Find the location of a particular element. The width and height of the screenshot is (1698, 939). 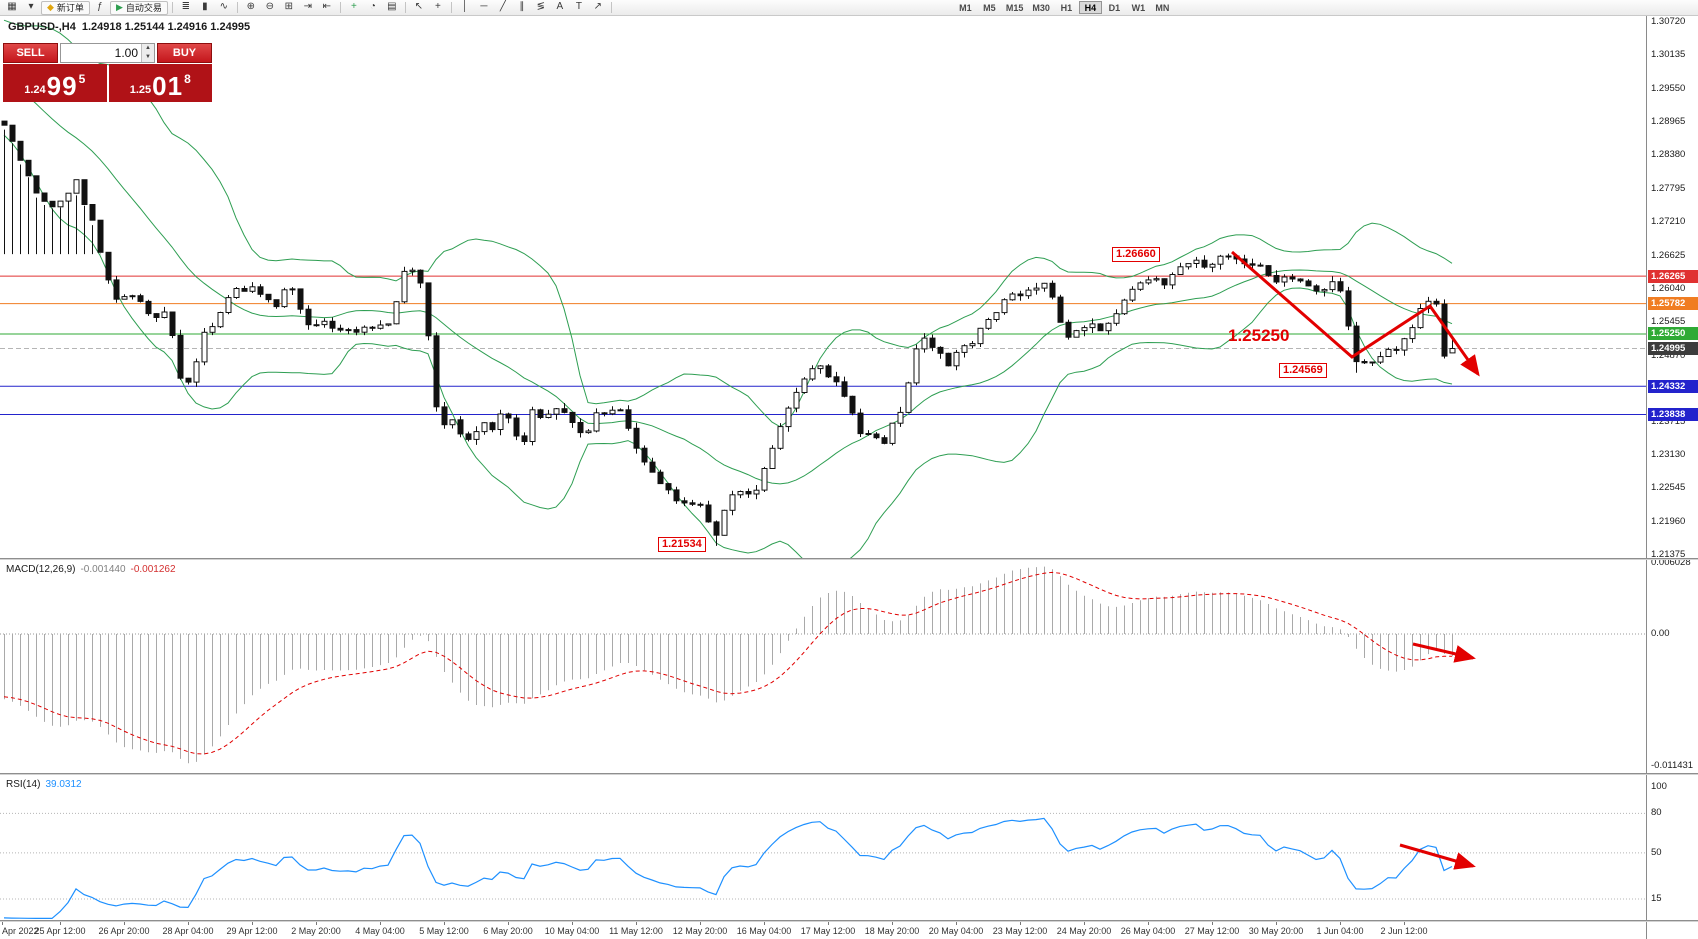

rsi-scale-level: 15 is located at coordinates (1656, 899).